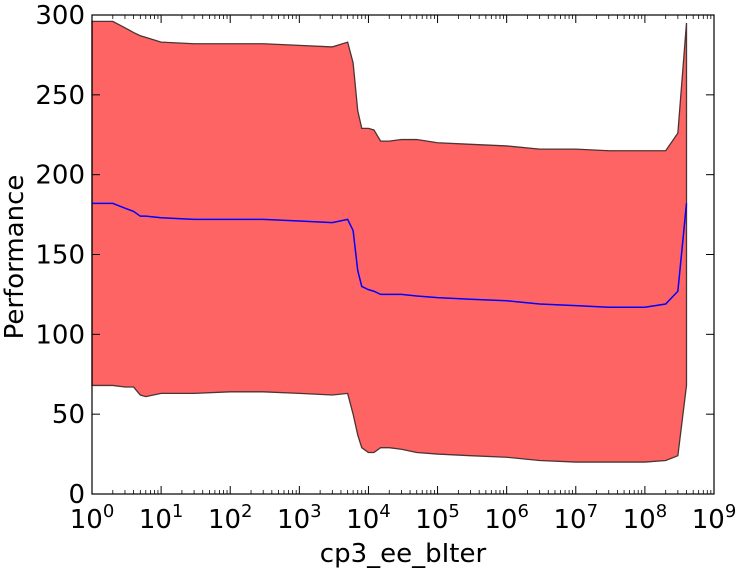  What do you see at coordinates (403, 554) in the screenshot?
I see `x-axis-label: cp3_ee_bIter` at bounding box center [403, 554].